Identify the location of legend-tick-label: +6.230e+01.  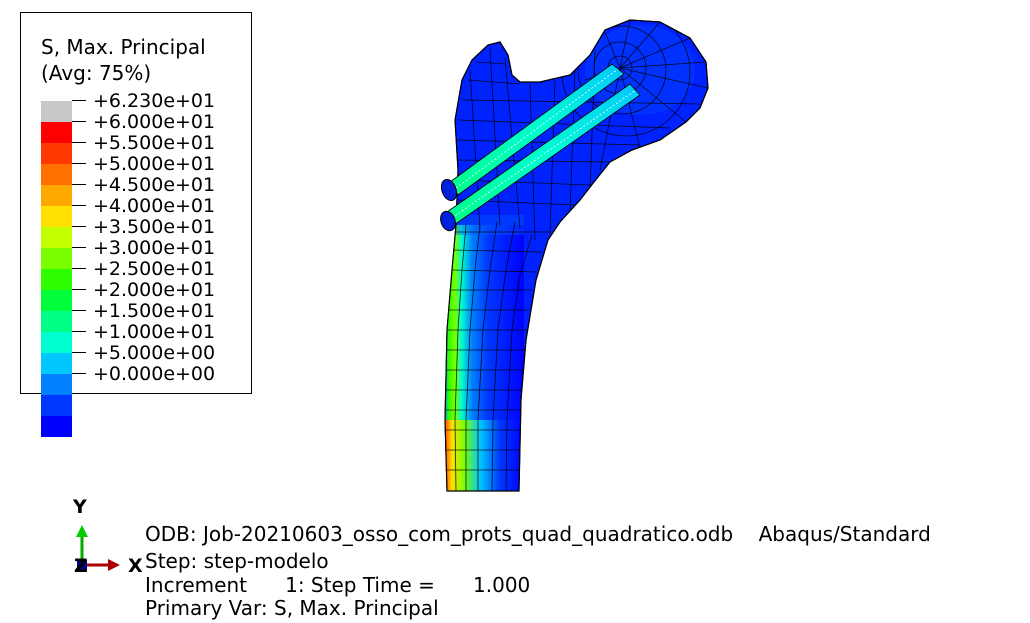
(154, 101).